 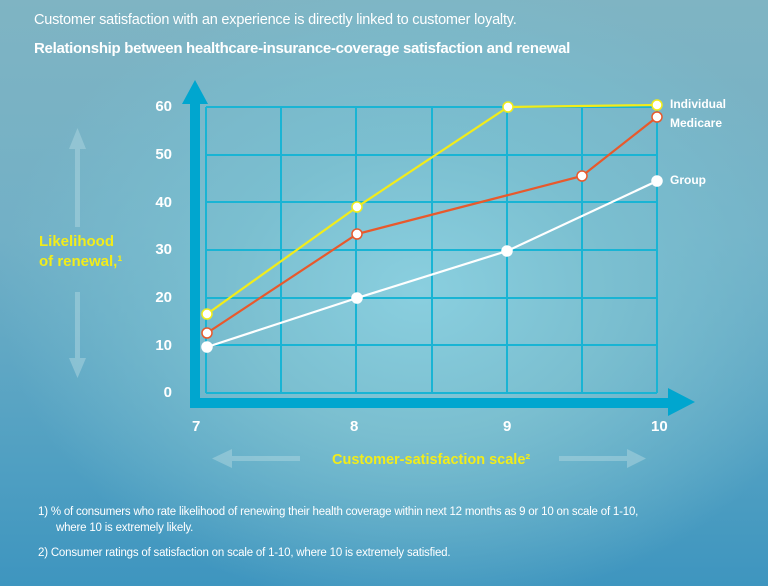 I want to click on y-axis-label: Likelihood of renewal,¹, so click(x=80, y=252).